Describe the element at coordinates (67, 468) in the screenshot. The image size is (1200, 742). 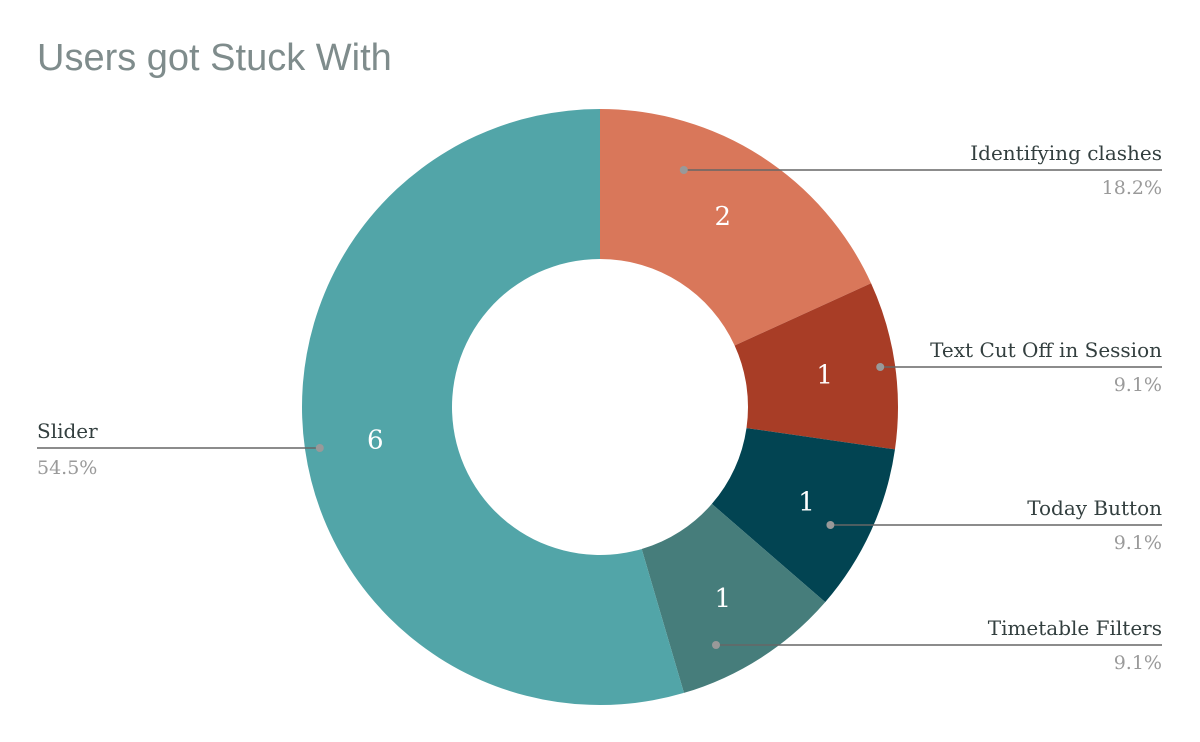
I see `legend-percent-slider: 54.5%` at that location.